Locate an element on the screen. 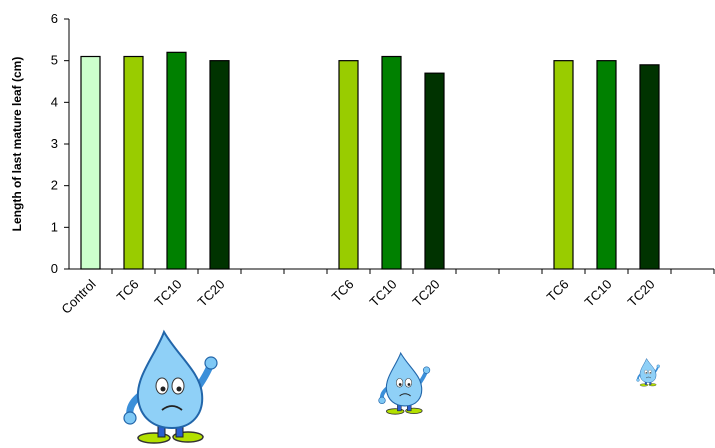  y-tick-label: 3 is located at coordinates (54, 143).